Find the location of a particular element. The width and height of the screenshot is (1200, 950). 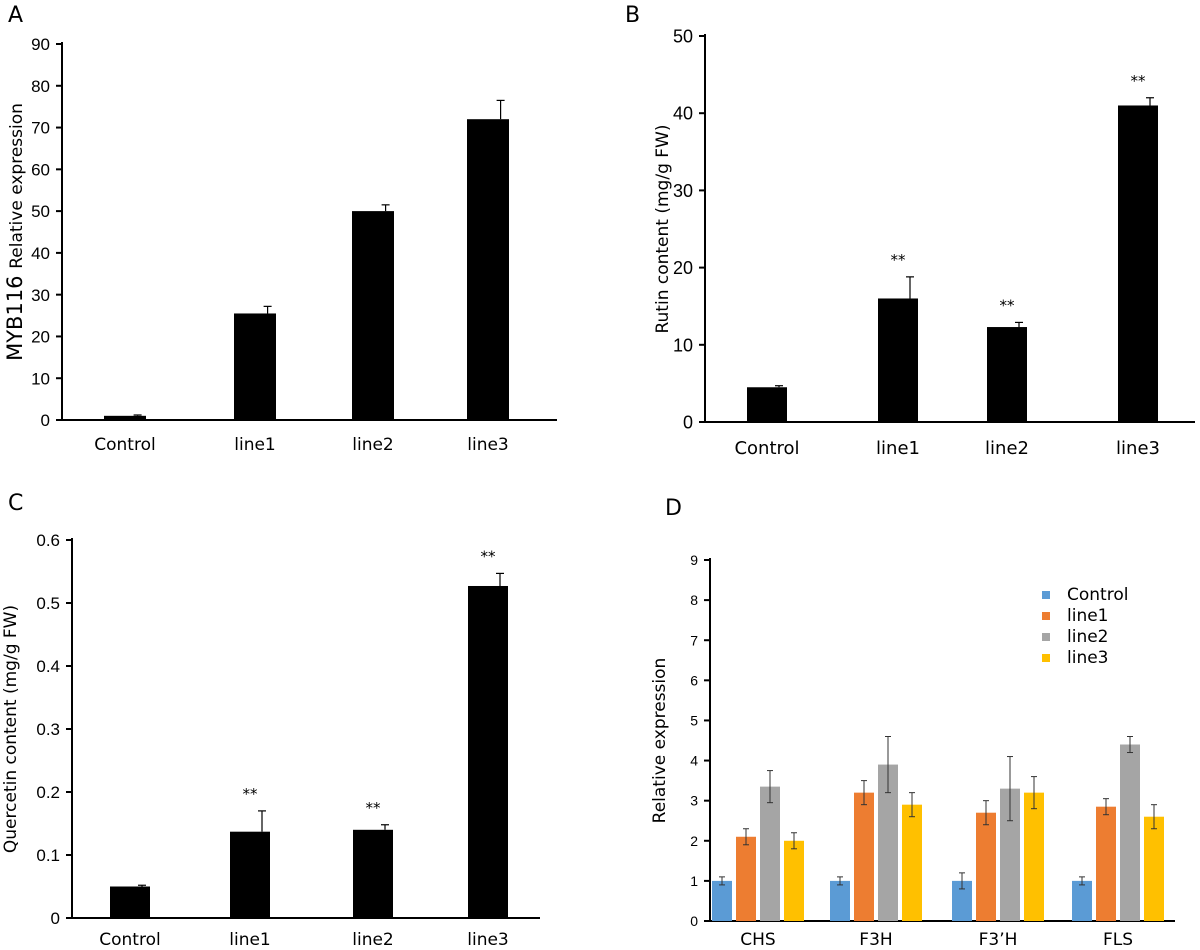

x-tick-label: CHS is located at coordinates (757, 940).